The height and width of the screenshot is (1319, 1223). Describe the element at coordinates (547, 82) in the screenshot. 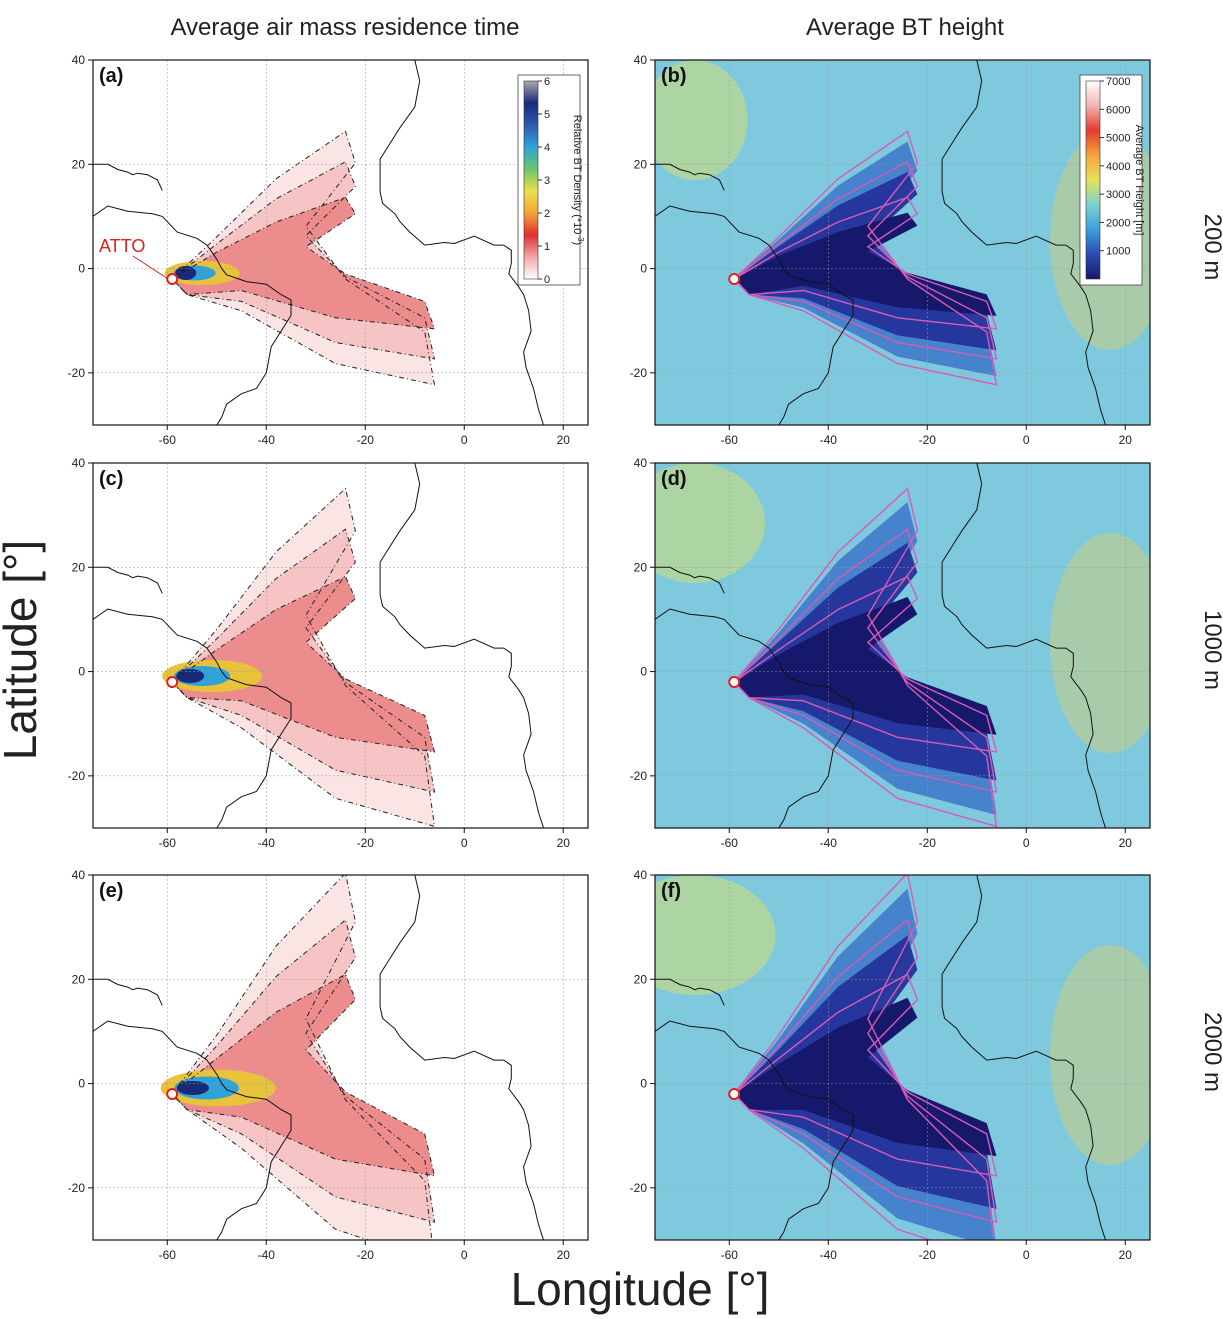

I see `colorbar-tick-label: 6` at that location.